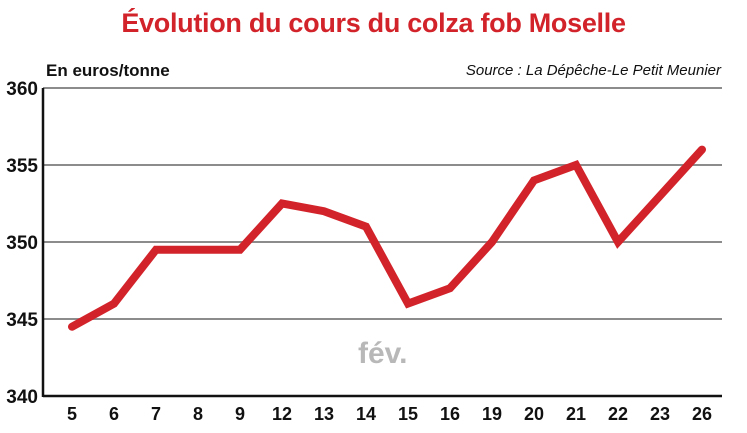  I want to click on y-tick-label: 350, so click(22, 243).